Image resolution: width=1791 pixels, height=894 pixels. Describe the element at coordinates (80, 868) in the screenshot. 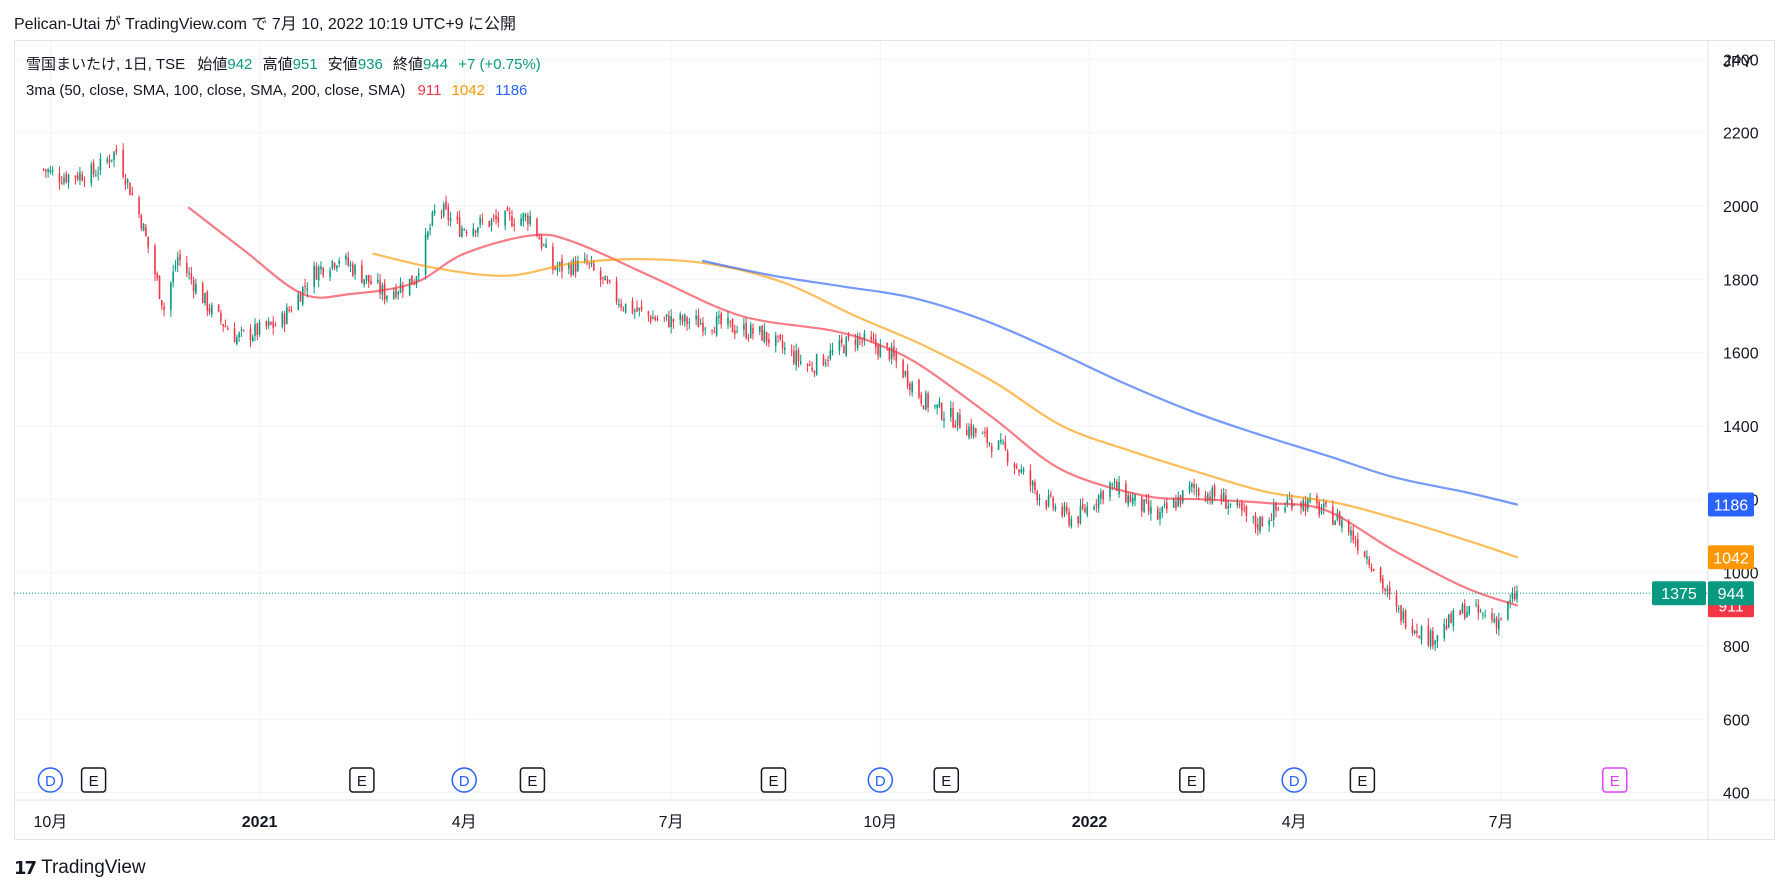

I see `tradingview-footer: 17 TradingView` at that location.